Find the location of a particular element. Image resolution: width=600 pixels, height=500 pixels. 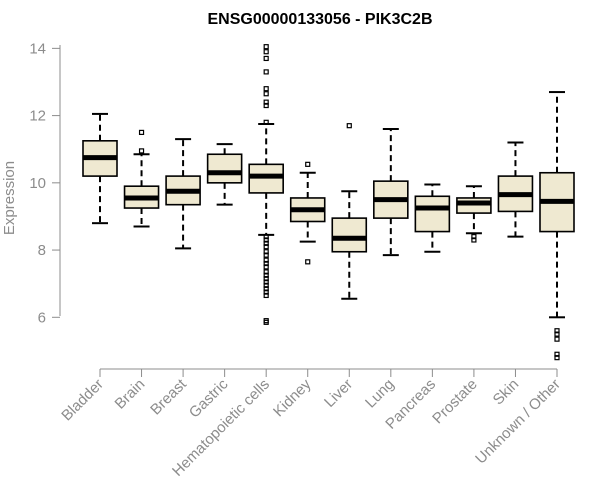

y-ticks: 6 8 10 12 14 is located at coordinates (44, 183).